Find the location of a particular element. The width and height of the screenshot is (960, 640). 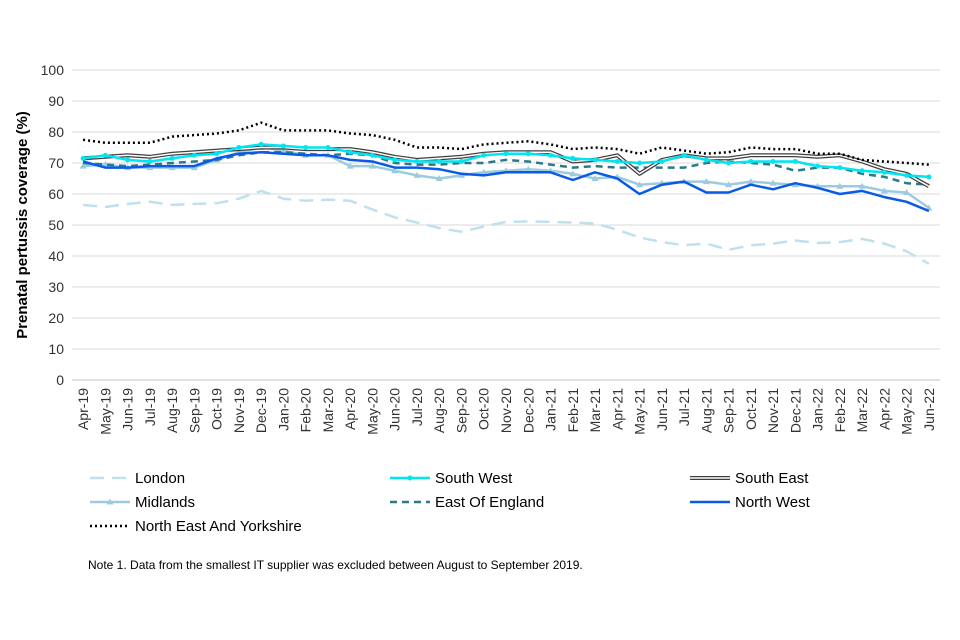

y-tick-label: 60 is located at coordinates (56, 194).